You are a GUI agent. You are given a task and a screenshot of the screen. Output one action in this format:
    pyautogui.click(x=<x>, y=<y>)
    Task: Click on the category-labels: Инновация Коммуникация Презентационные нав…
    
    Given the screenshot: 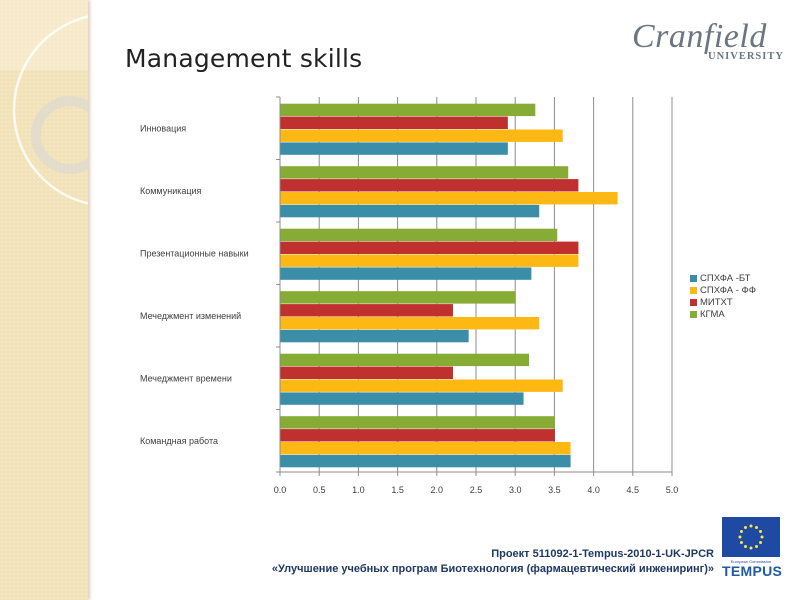 What is the action you would take?
    pyautogui.click(x=194, y=284)
    